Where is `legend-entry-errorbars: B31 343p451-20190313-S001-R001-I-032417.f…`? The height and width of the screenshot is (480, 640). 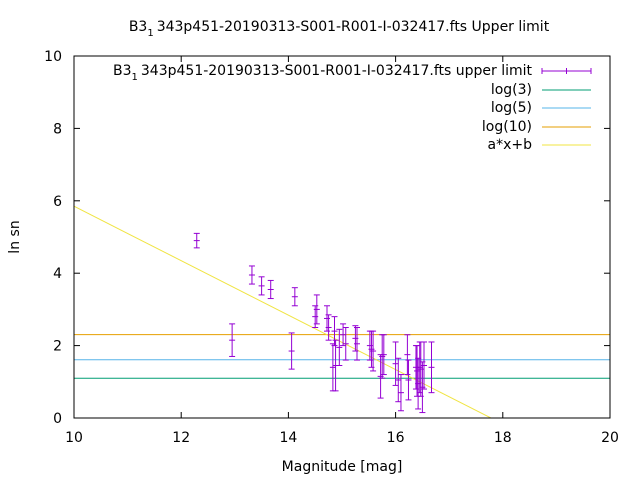 legend-entry-errorbars: B31 343p451-20190313-S001-R001-I-032417.f… is located at coordinates (352, 73).